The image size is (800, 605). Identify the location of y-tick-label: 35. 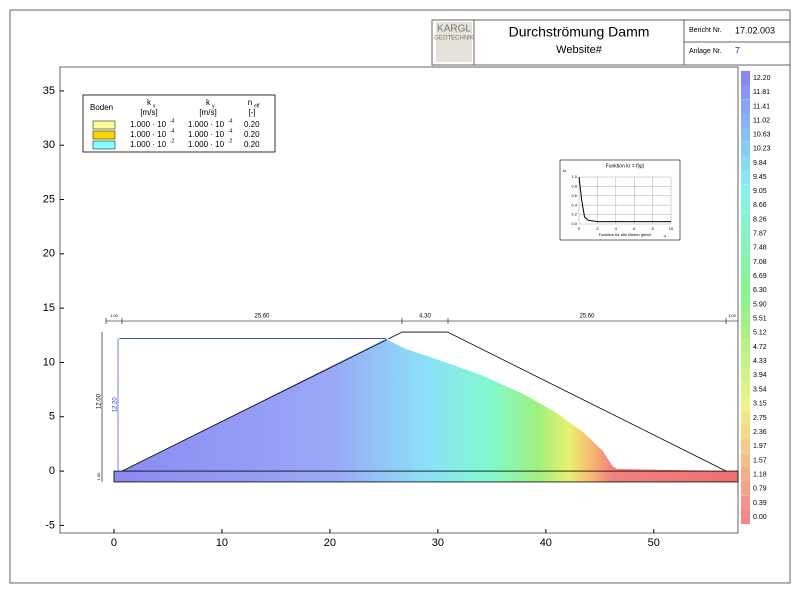
(49, 91).